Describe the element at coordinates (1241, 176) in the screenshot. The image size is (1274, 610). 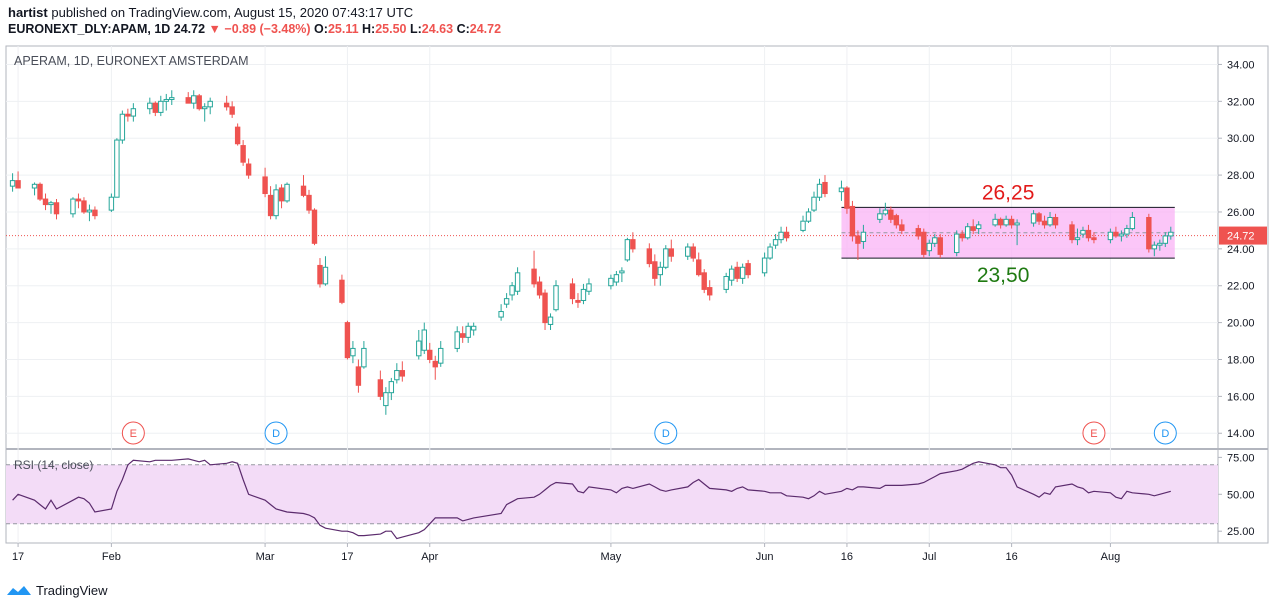
I see `price-tick-label: 28.00` at that location.